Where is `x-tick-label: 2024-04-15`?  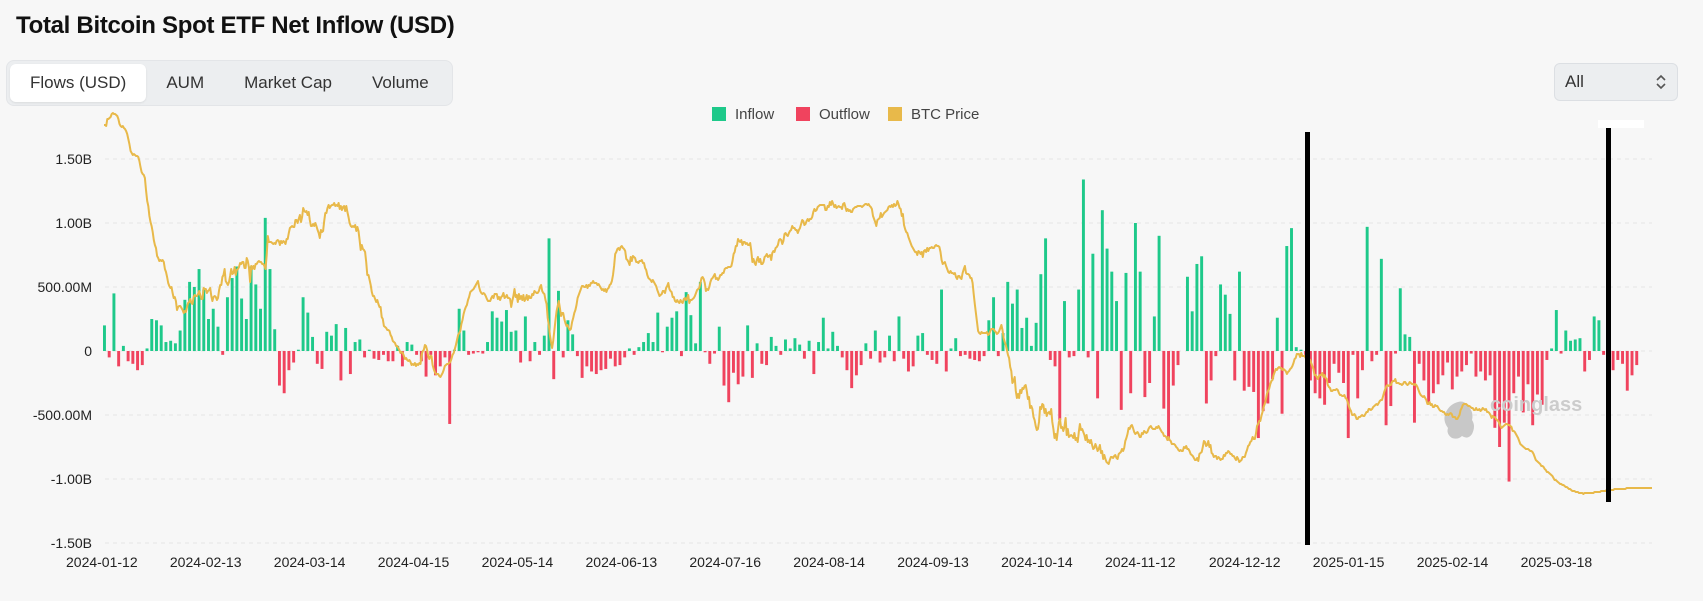
x-tick-label: 2024-04-15 is located at coordinates (414, 562).